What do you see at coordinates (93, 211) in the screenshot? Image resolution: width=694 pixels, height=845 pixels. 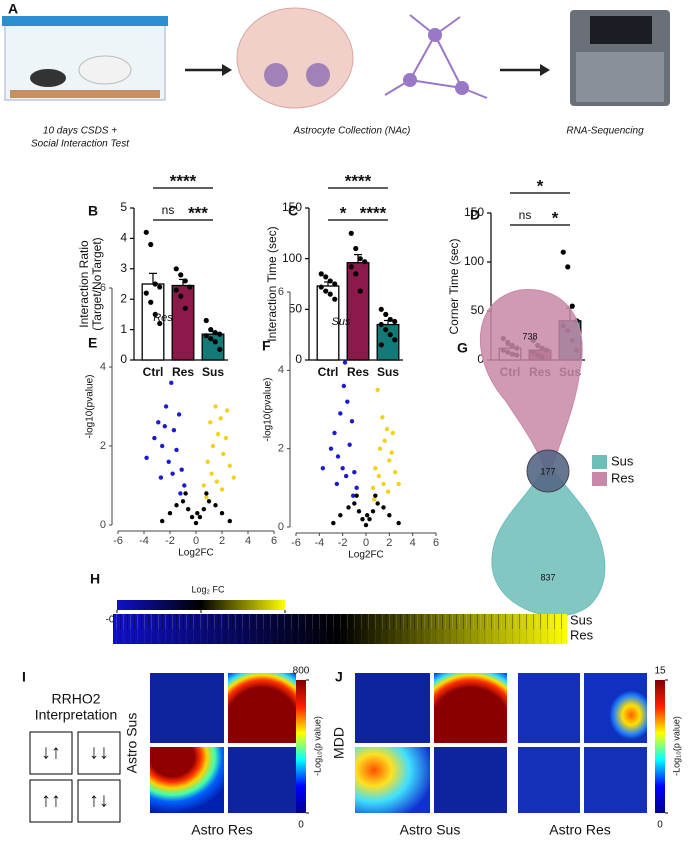 I see `panel-letter: B` at bounding box center [93, 211].